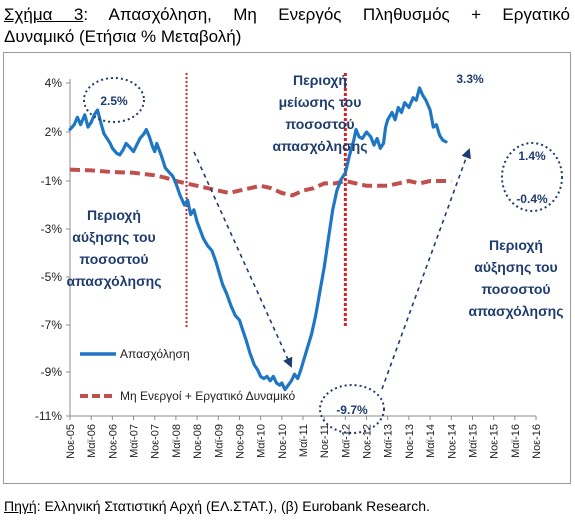 The image size is (575, 531). I want to click on y-tick-label: -1%, so click(52, 181).